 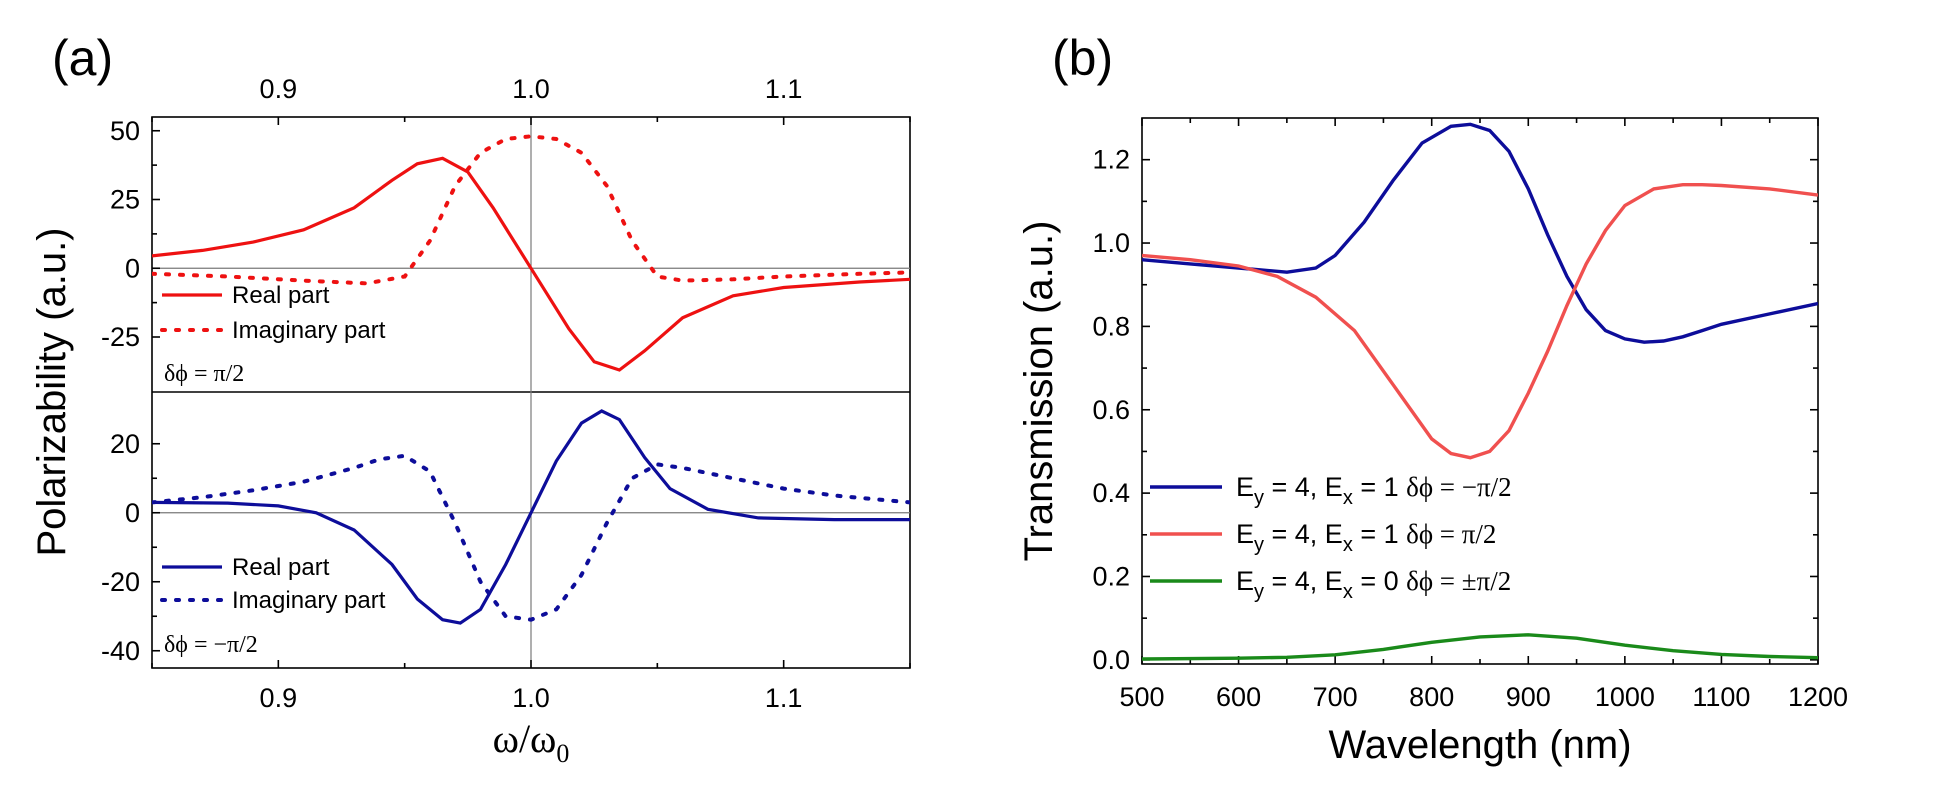 I want to click on y-tick-label: 25, so click(x=125, y=200).